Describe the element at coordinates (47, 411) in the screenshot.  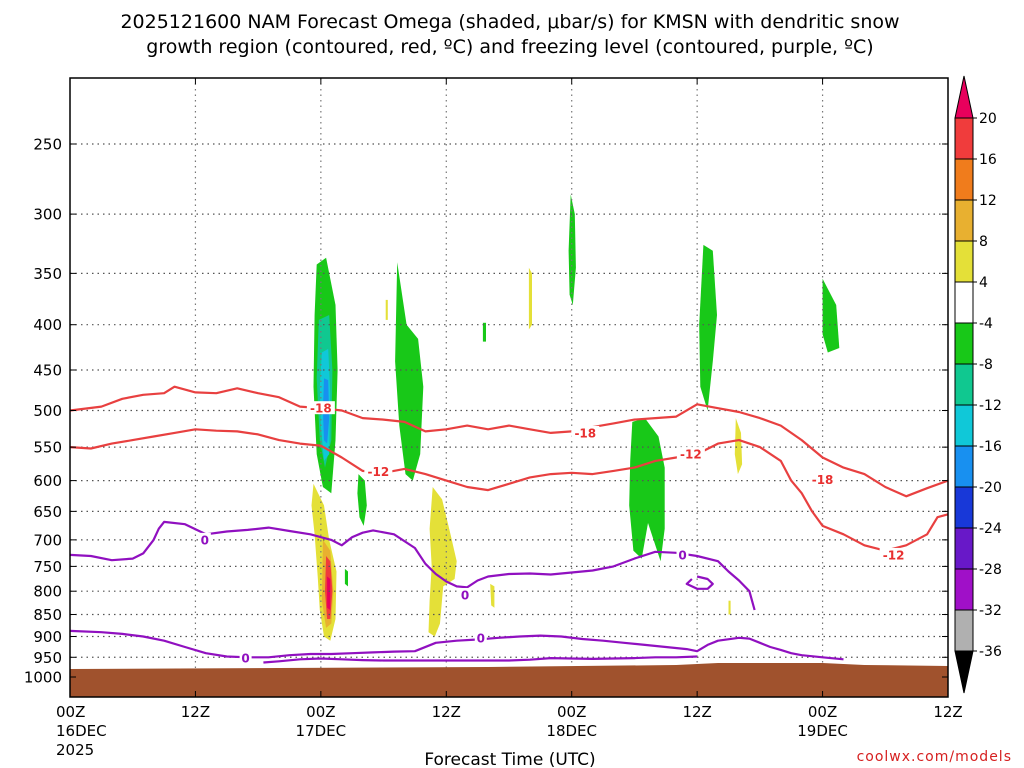
I see `y-tick-label-500: 500` at that location.